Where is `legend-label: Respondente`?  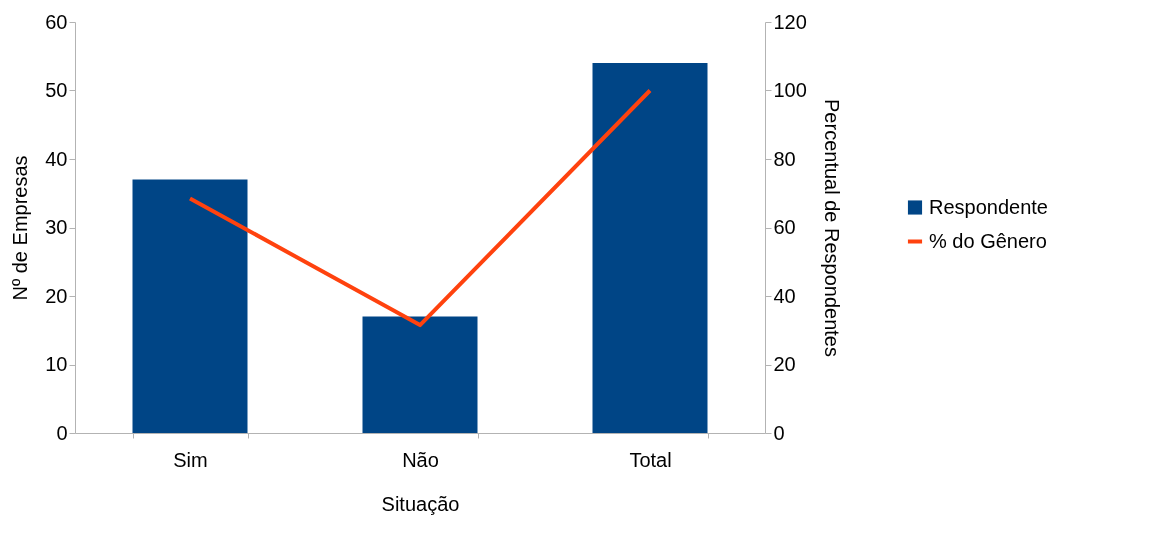
legend-label: Respondente is located at coordinates (988, 206).